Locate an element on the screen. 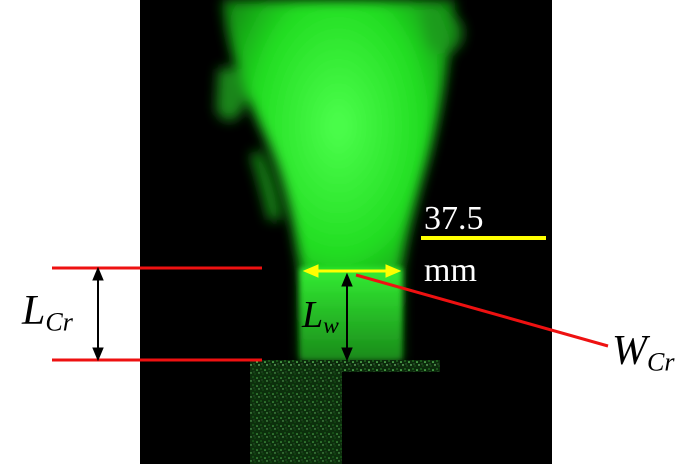  l-w-label: Lw is located at coordinates (320, 316).